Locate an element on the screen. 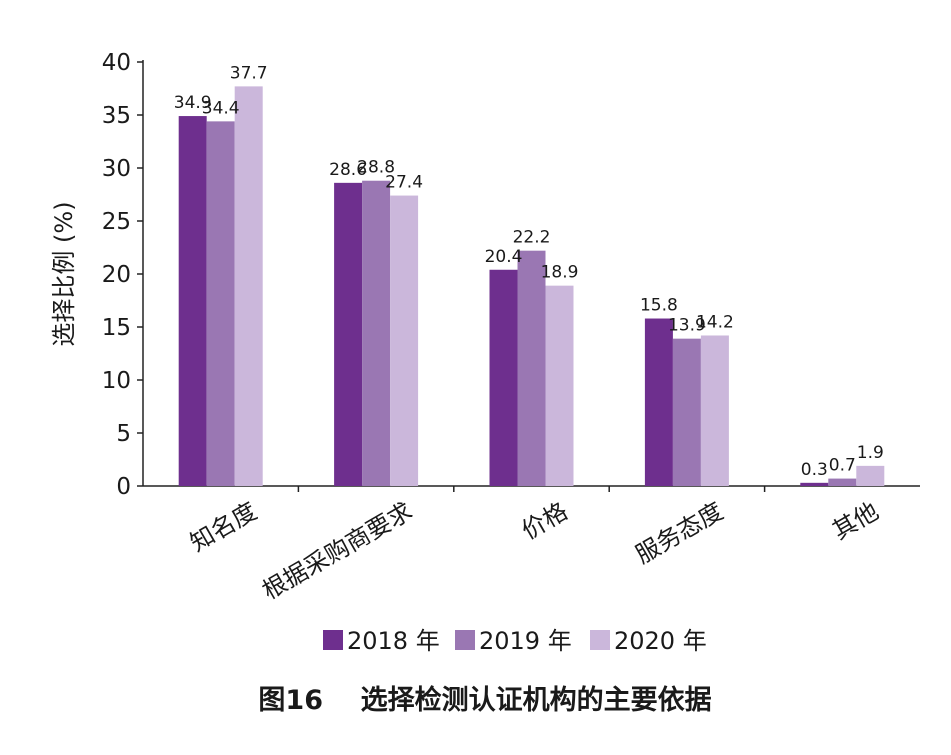 Image resolution: width=951 pixels, height=755 pixels. data-label: 14.2 is located at coordinates (715, 322).